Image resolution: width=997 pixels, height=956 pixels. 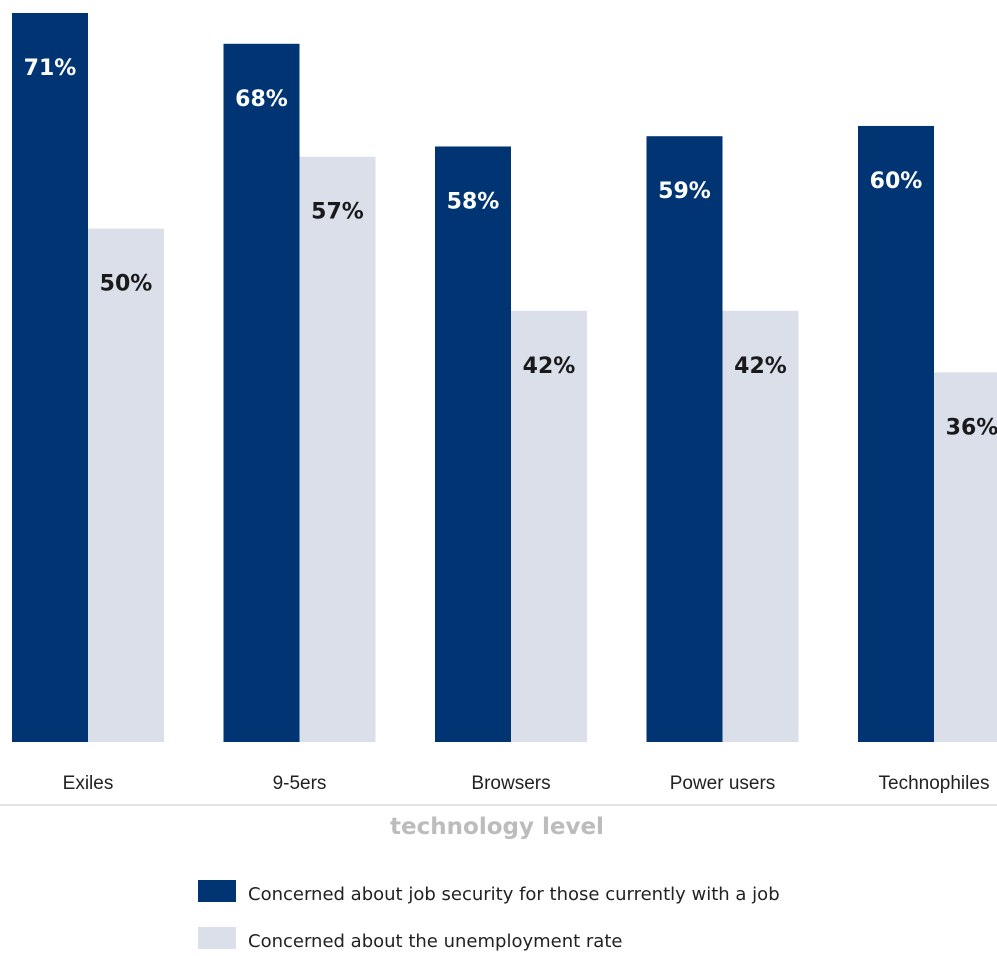 What do you see at coordinates (896, 181) in the screenshot?
I see `value-label: 60%` at bounding box center [896, 181].